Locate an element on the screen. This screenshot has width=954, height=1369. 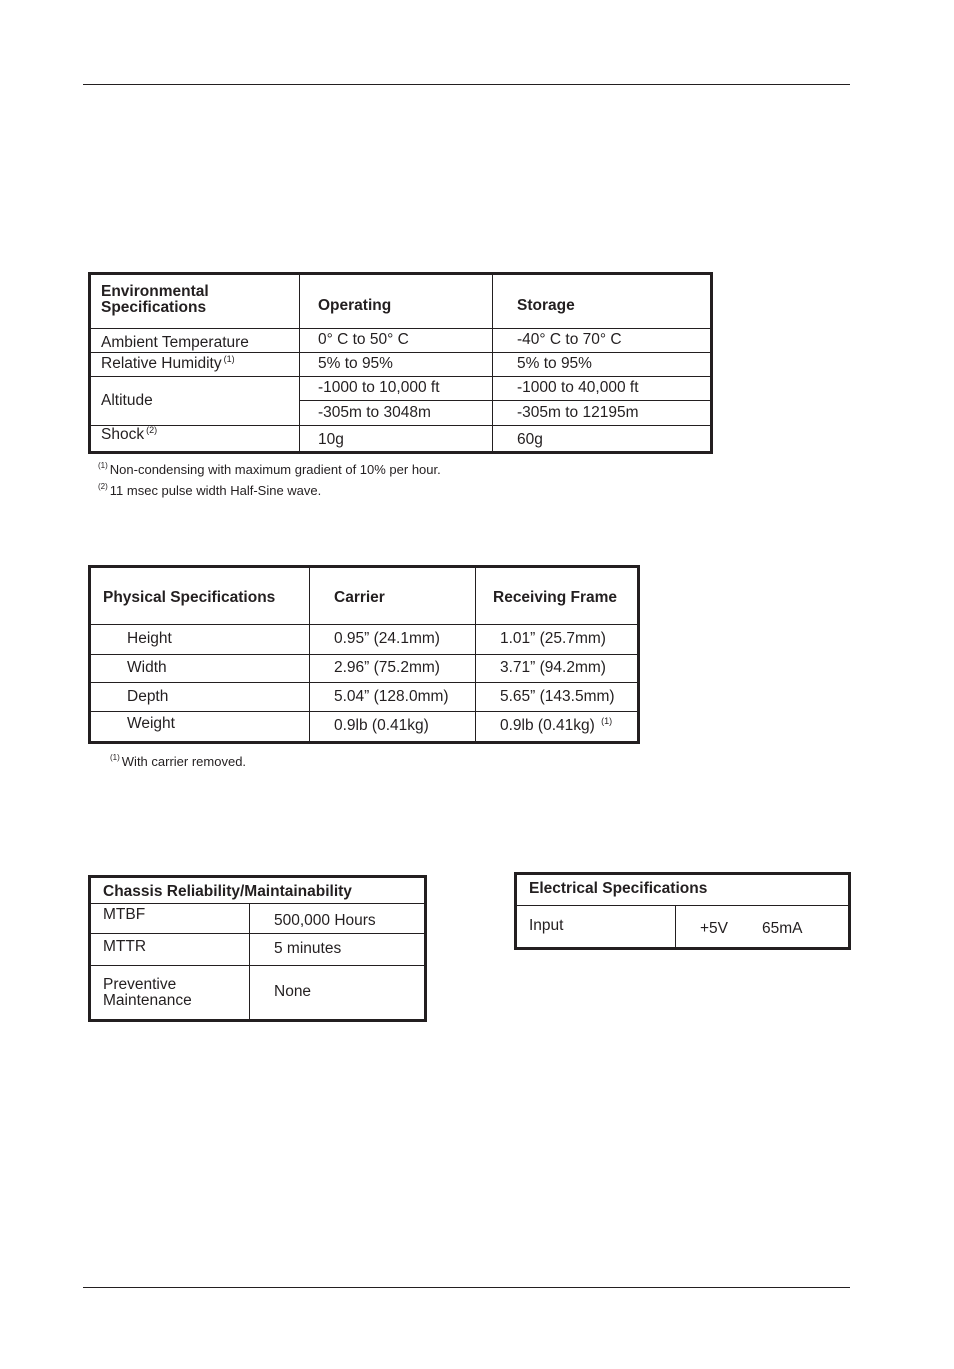
storage-value: -1000 to 40,000 ft is located at coordinates (602, 388).